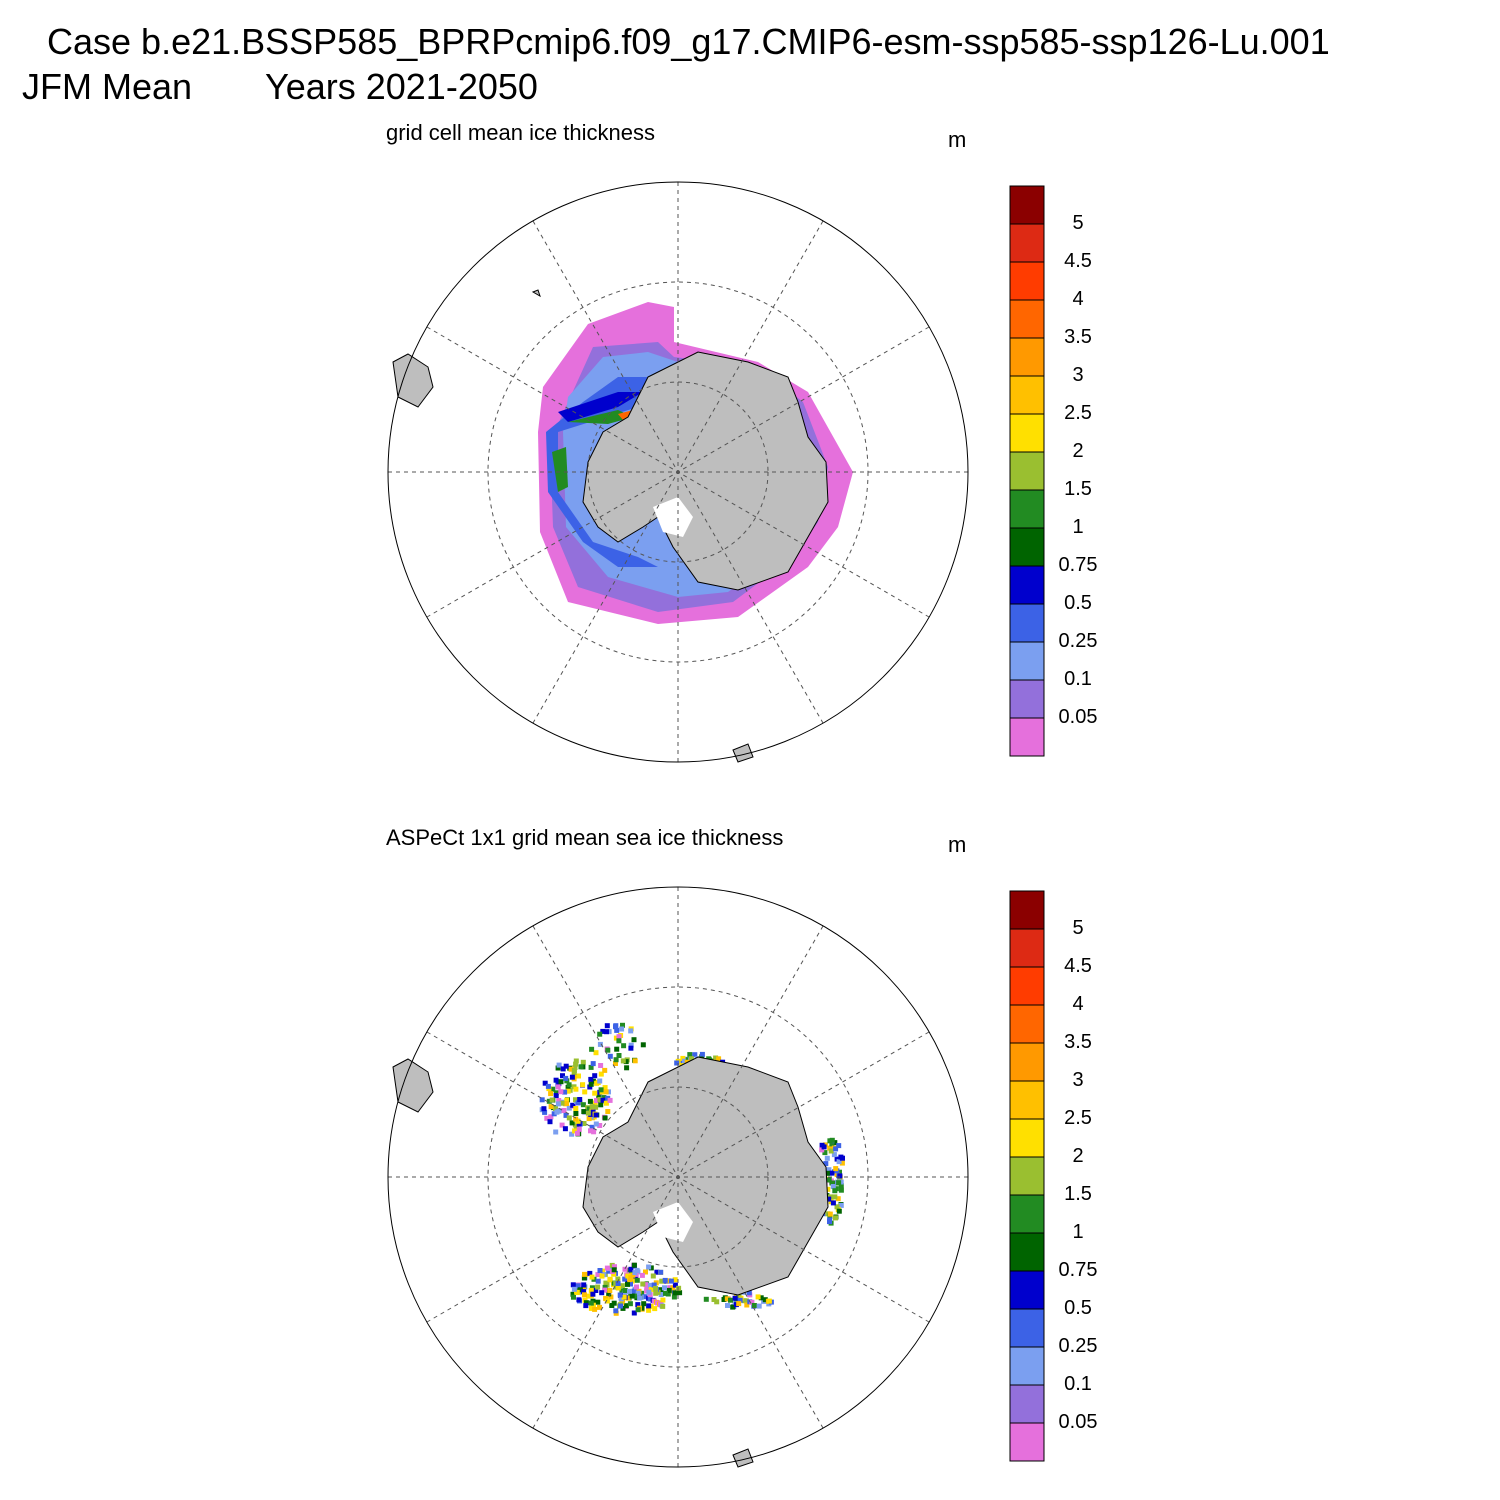 The image size is (1500, 1500). I want to click on colorbar-tick-label: 0.75, so click(1078, 1270).